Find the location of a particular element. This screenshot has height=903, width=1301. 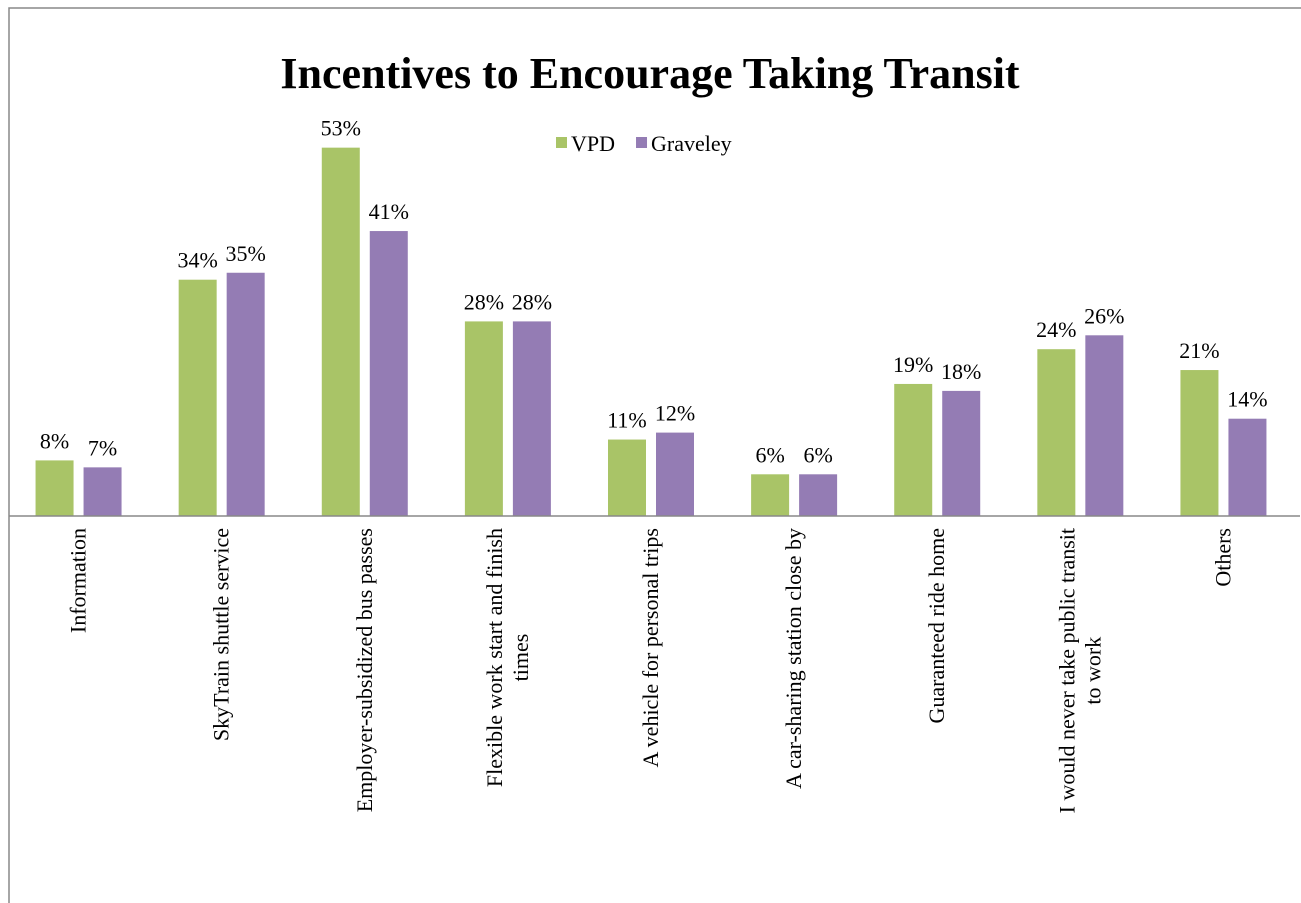

data-label: 12% is located at coordinates (675, 413).